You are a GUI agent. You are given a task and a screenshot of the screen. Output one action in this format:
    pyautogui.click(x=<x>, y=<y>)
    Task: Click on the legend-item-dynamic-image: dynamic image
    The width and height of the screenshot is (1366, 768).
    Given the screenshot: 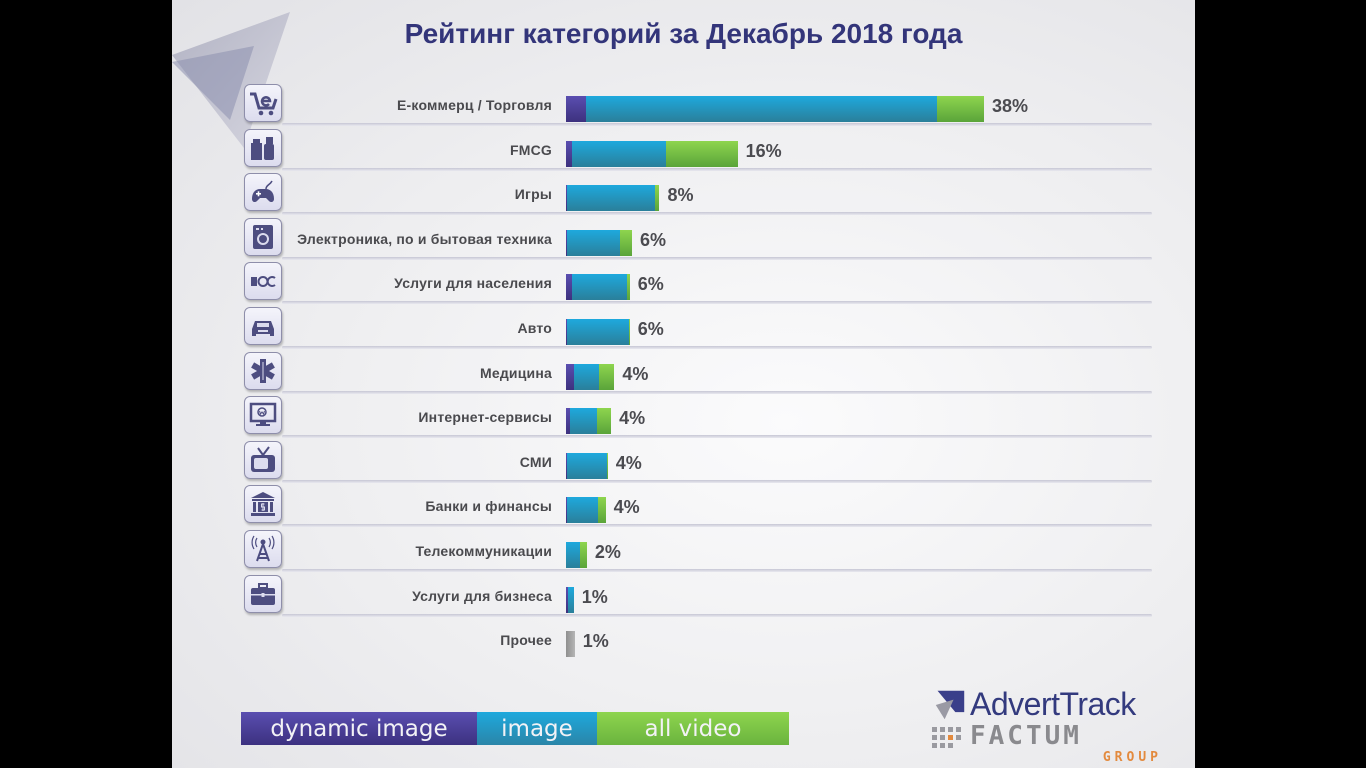 What is the action you would take?
    pyautogui.click(x=359, y=728)
    